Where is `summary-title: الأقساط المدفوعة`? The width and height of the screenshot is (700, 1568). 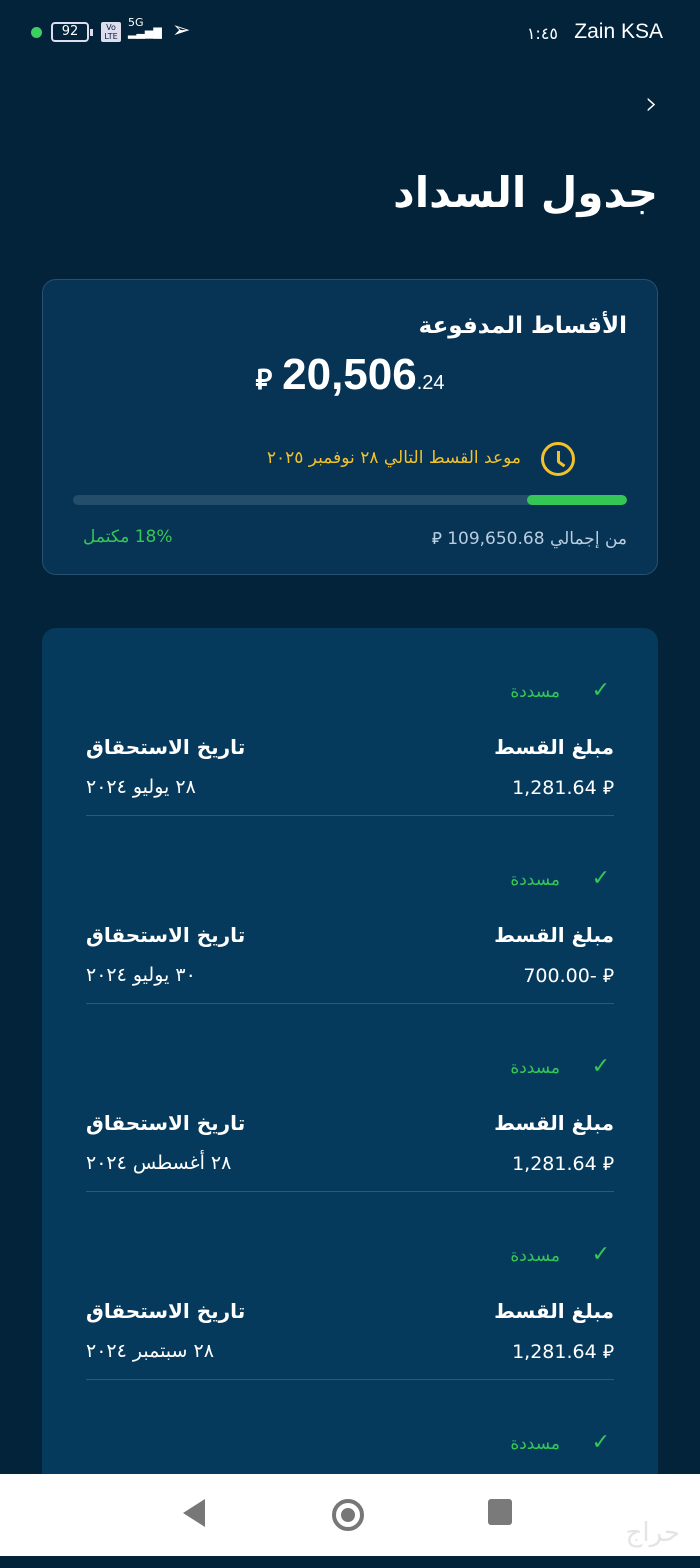
summary-title: الأقساط المدفوعة is located at coordinates (522, 326).